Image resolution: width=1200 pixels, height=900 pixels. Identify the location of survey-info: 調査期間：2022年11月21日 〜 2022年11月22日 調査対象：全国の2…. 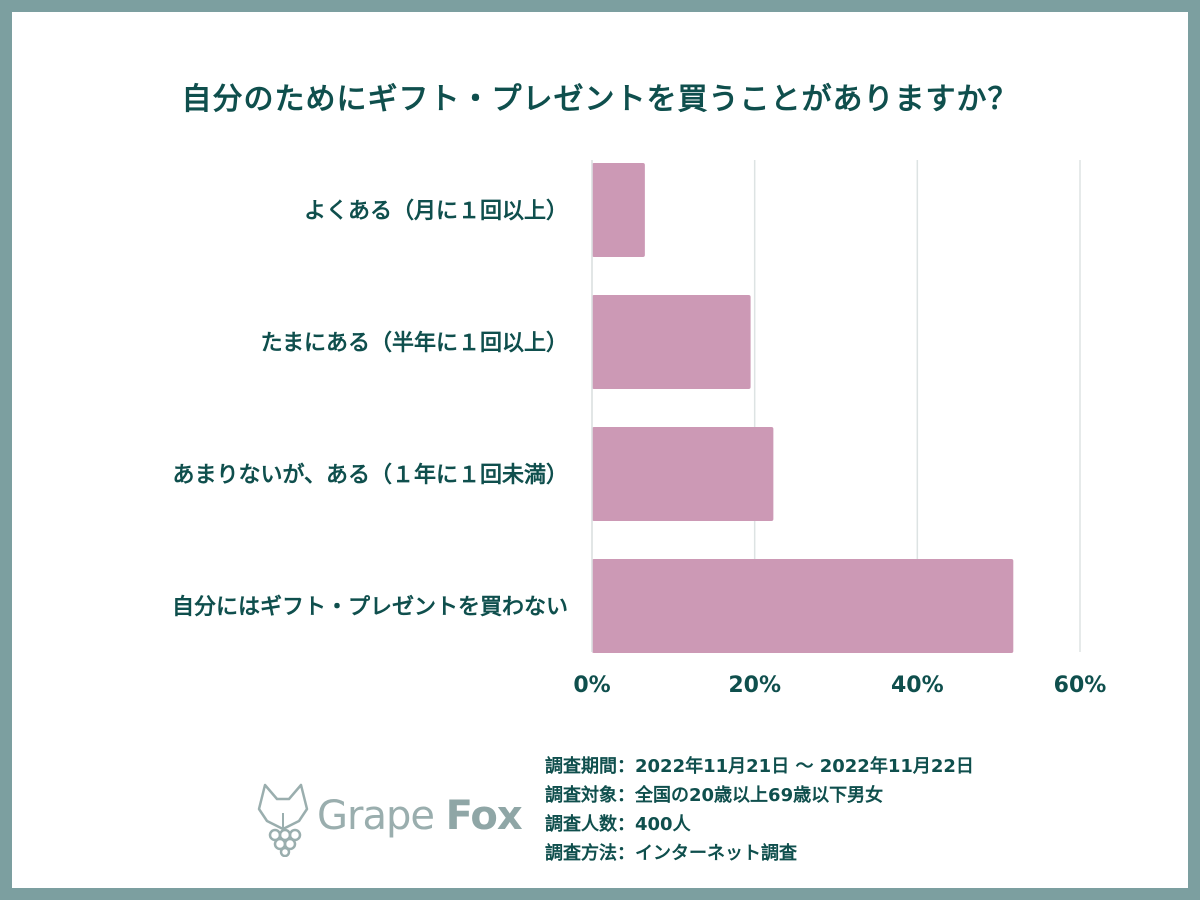
(759, 810).